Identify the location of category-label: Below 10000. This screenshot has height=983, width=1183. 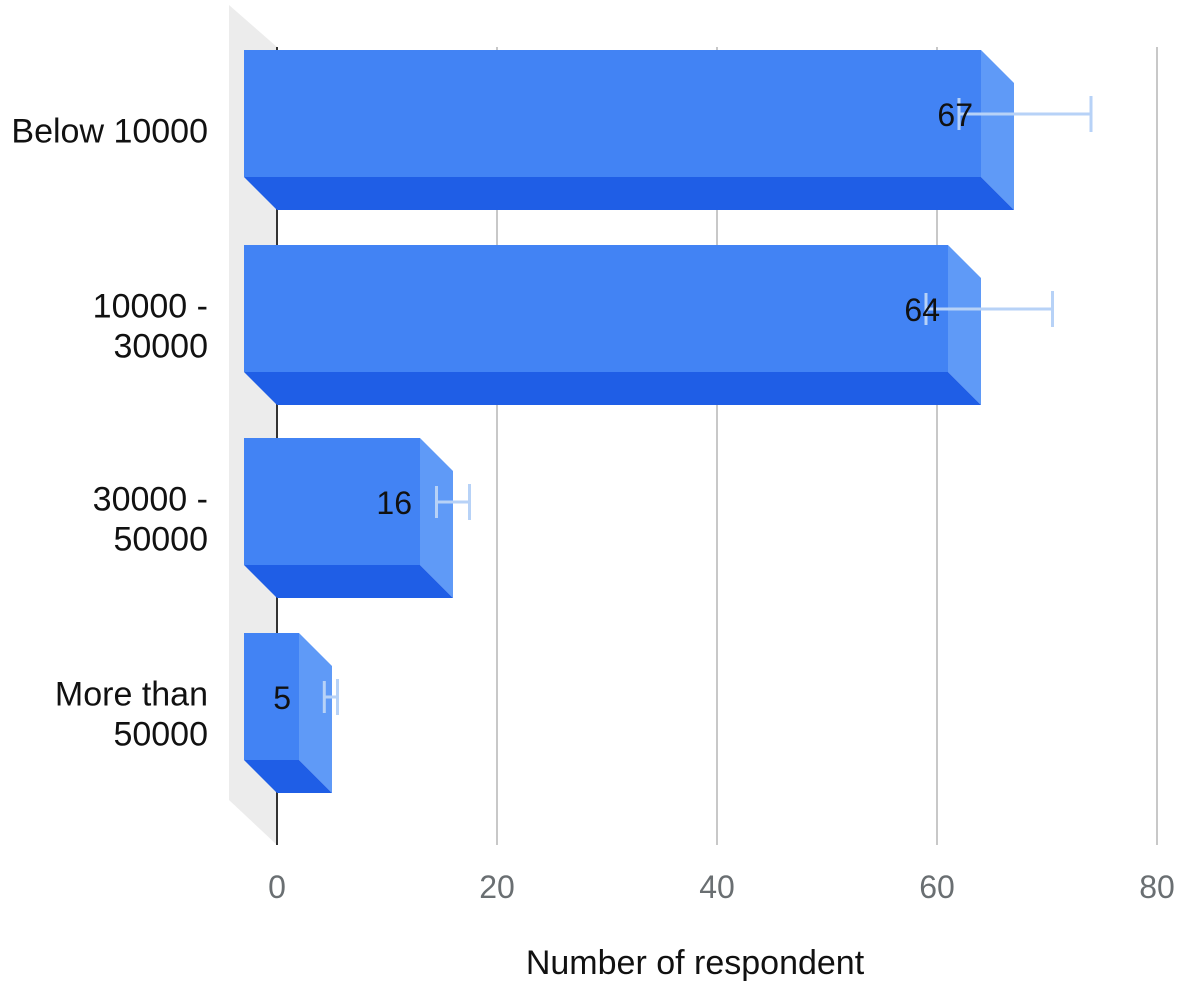
(109, 132).